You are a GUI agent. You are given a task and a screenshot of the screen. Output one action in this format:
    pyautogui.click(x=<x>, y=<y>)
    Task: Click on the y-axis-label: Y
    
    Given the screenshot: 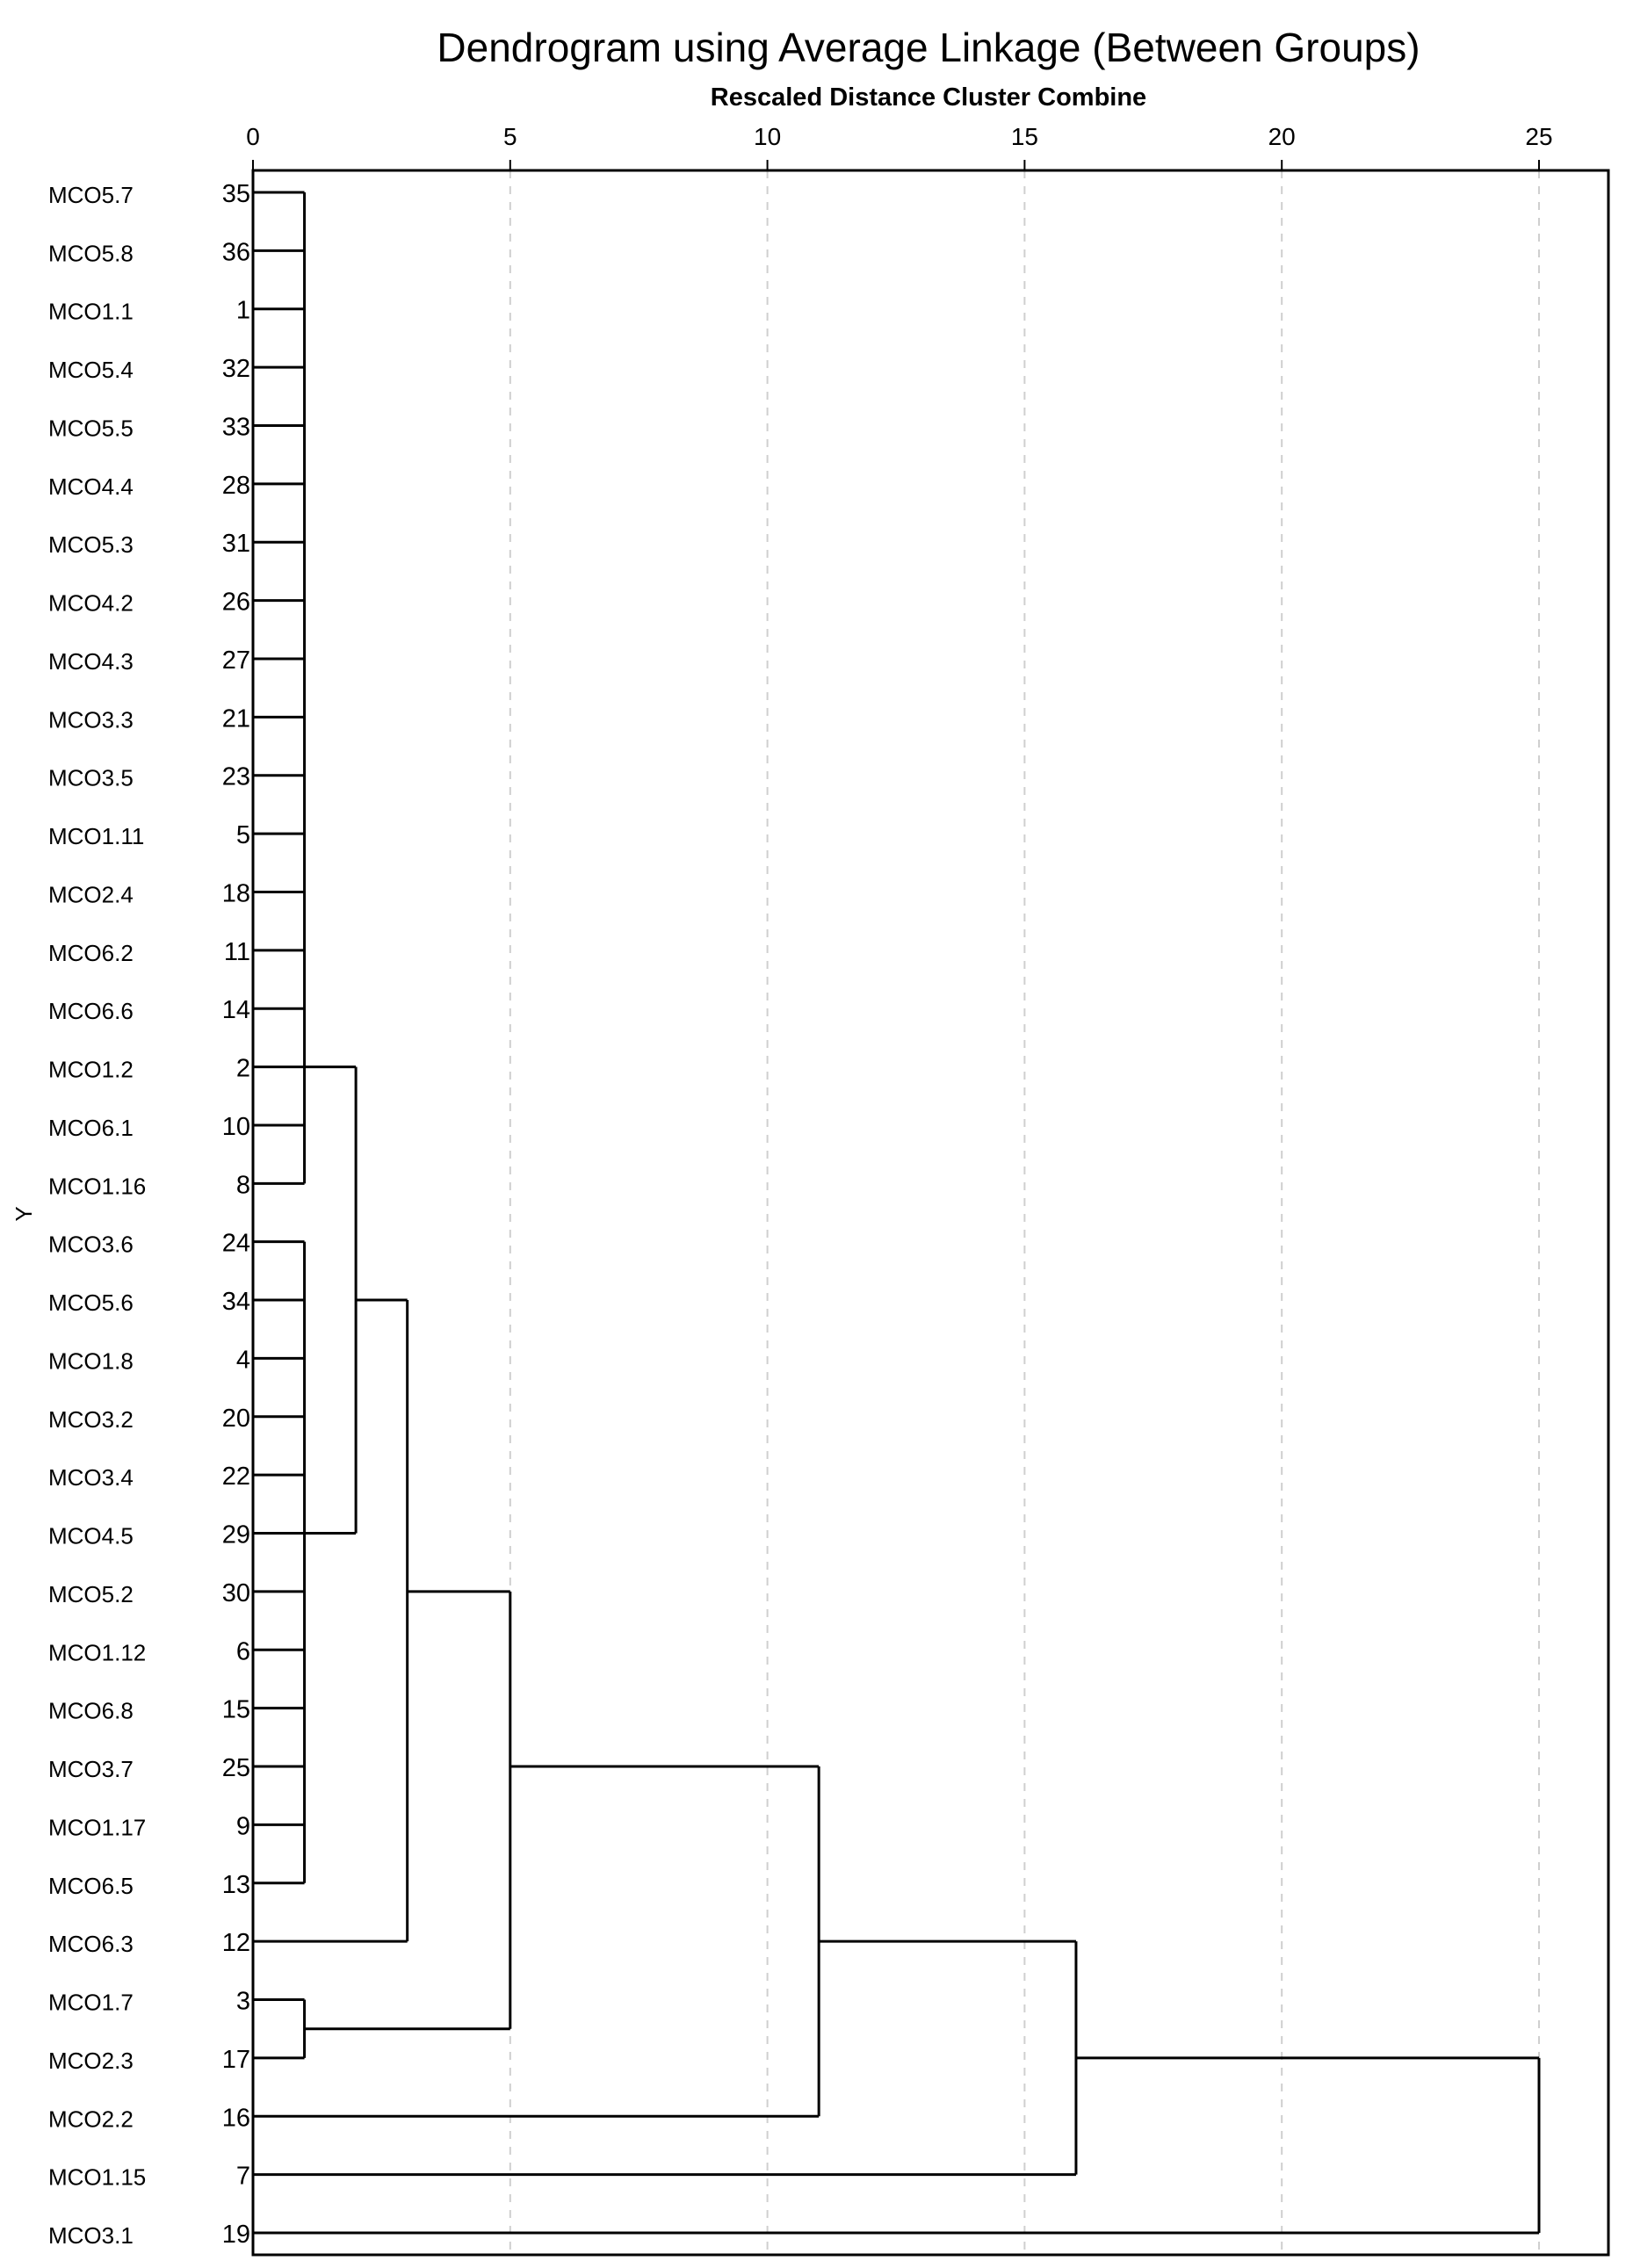 What is the action you would take?
    pyautogui.click(x=24, y=1214)
    